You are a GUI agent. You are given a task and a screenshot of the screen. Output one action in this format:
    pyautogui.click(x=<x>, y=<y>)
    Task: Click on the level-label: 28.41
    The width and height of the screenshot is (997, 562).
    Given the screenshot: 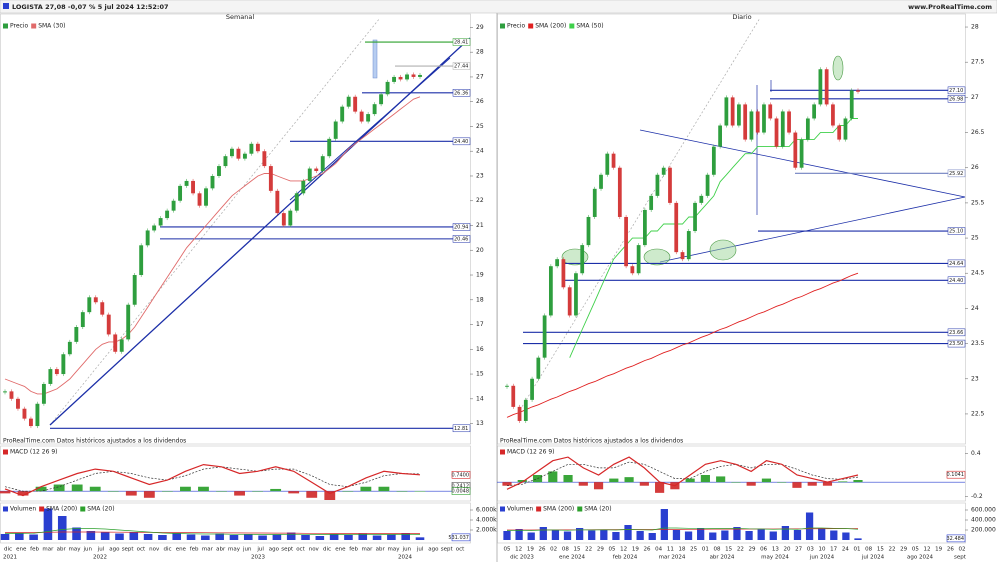 What is the action you would take?
    pyautogui.click(x=461, y=43)
    